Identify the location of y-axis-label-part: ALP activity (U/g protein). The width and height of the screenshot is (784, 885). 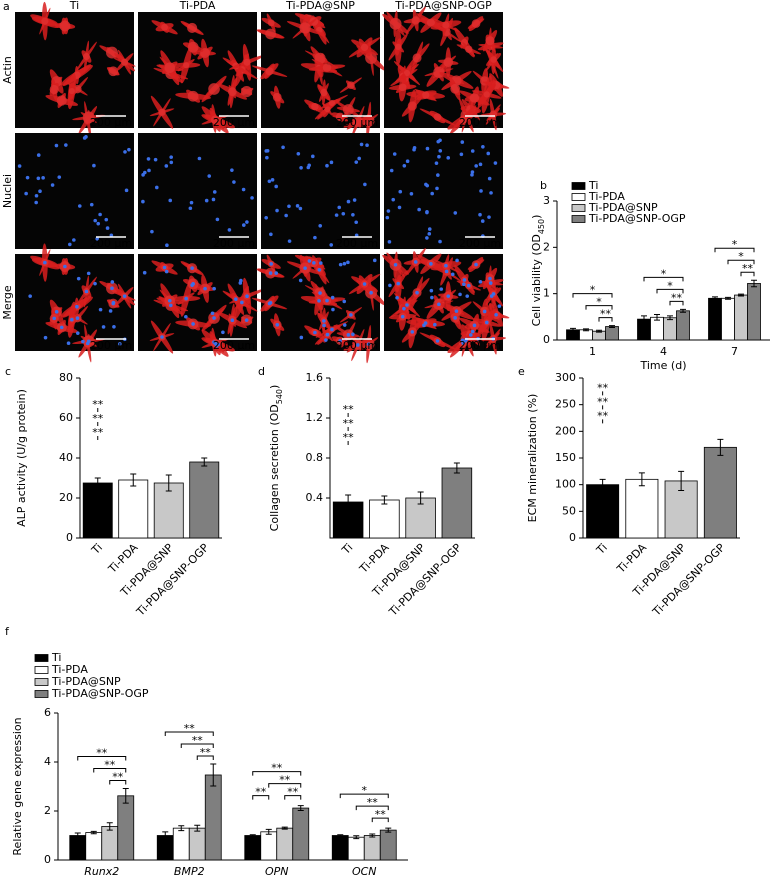
(21, 458).